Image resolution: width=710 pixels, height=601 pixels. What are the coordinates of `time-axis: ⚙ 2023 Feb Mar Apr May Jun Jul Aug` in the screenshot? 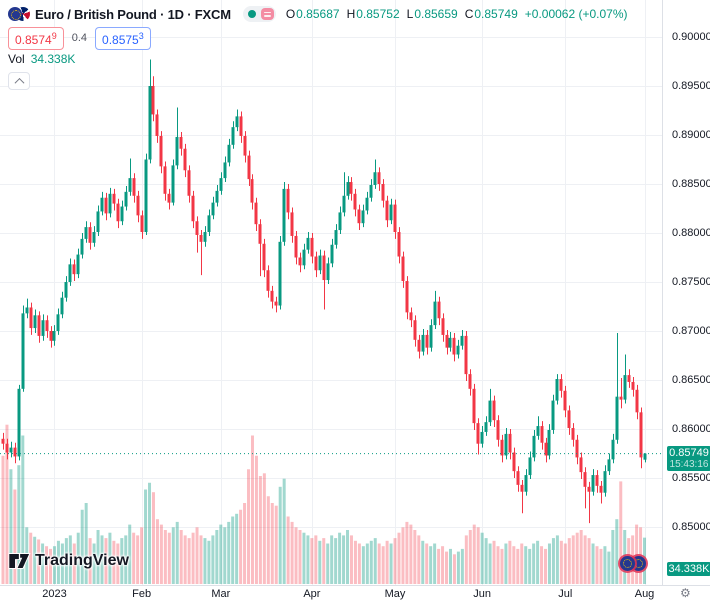 It's located at (355, 593).